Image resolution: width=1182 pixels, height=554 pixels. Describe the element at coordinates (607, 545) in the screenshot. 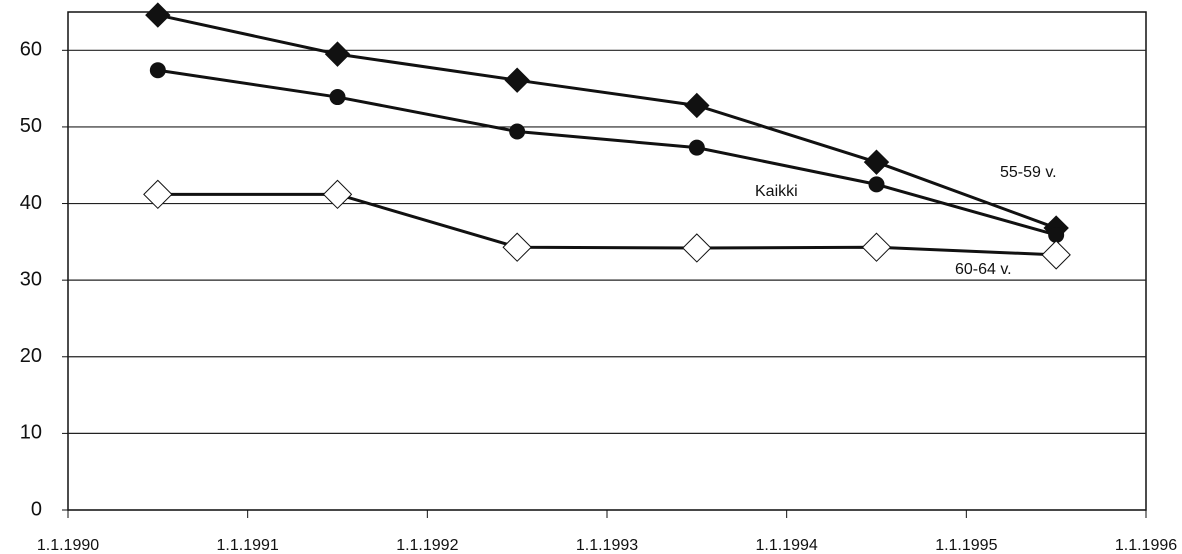

I see `x-tick-label: 1.1.1993` at that location.